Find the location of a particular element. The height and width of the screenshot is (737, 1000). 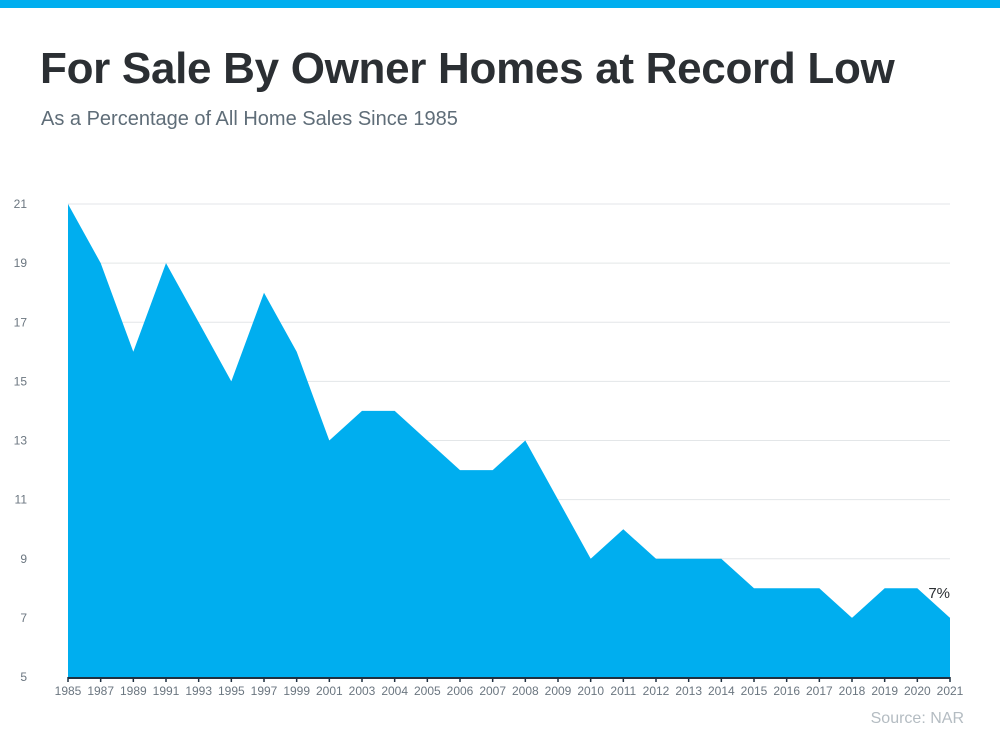

x-tick-label: 2008 is located at coordinates (525, 691).